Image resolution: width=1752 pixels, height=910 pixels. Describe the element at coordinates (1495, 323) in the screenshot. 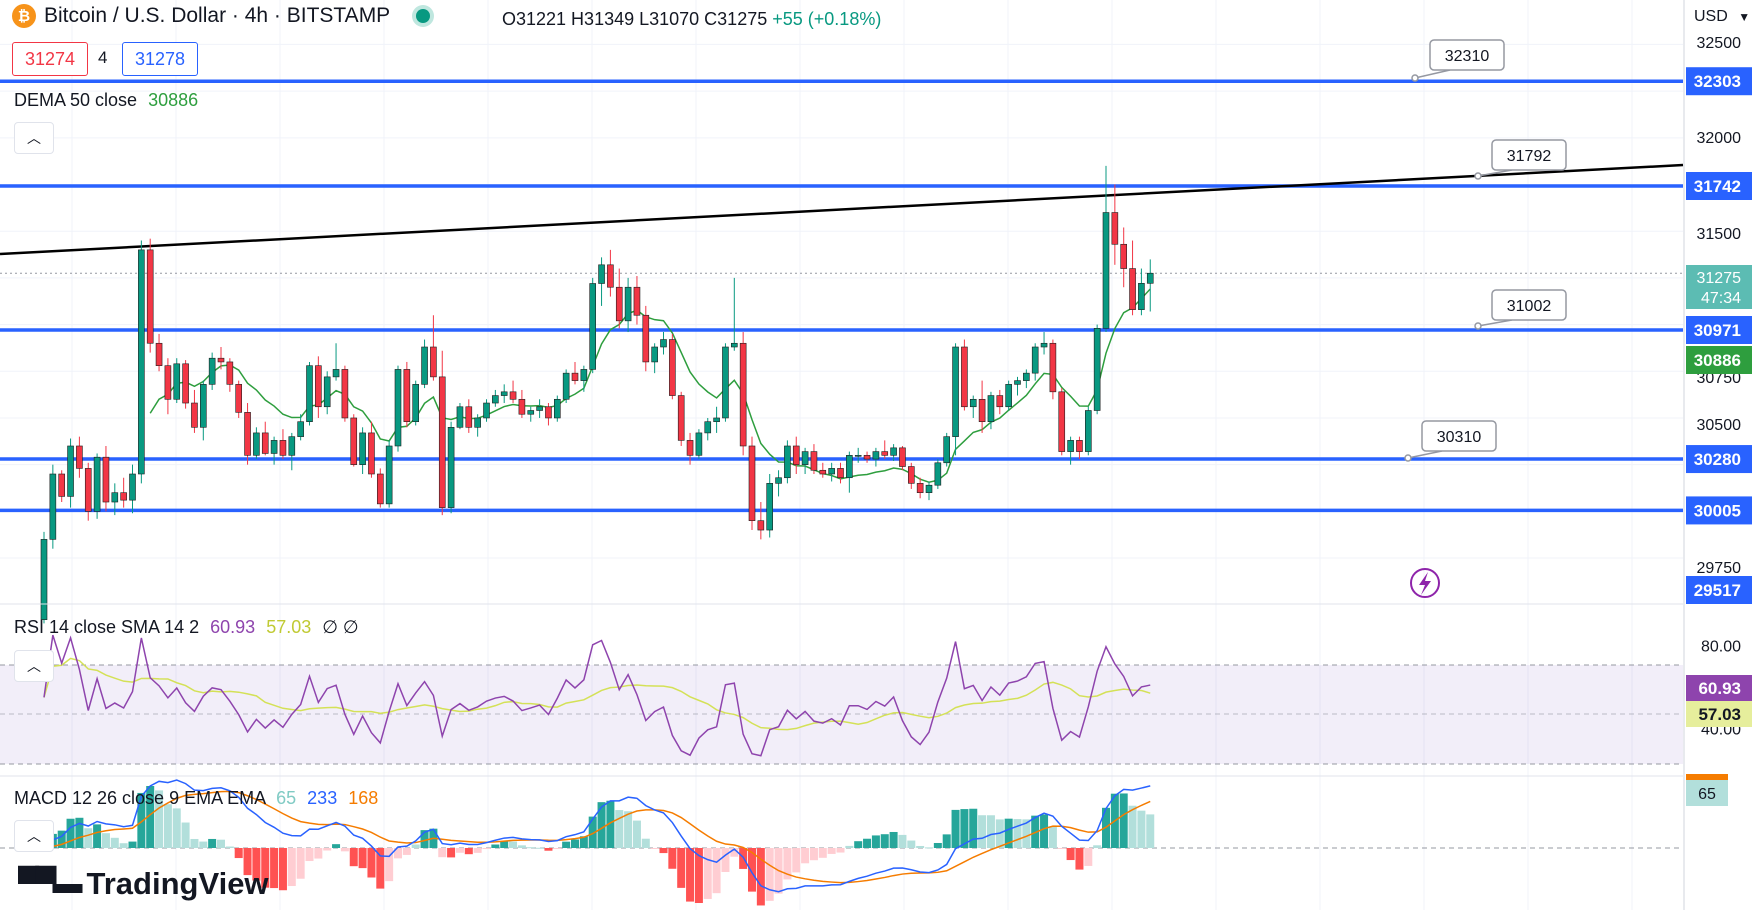

I see `callout-leader` at that location.